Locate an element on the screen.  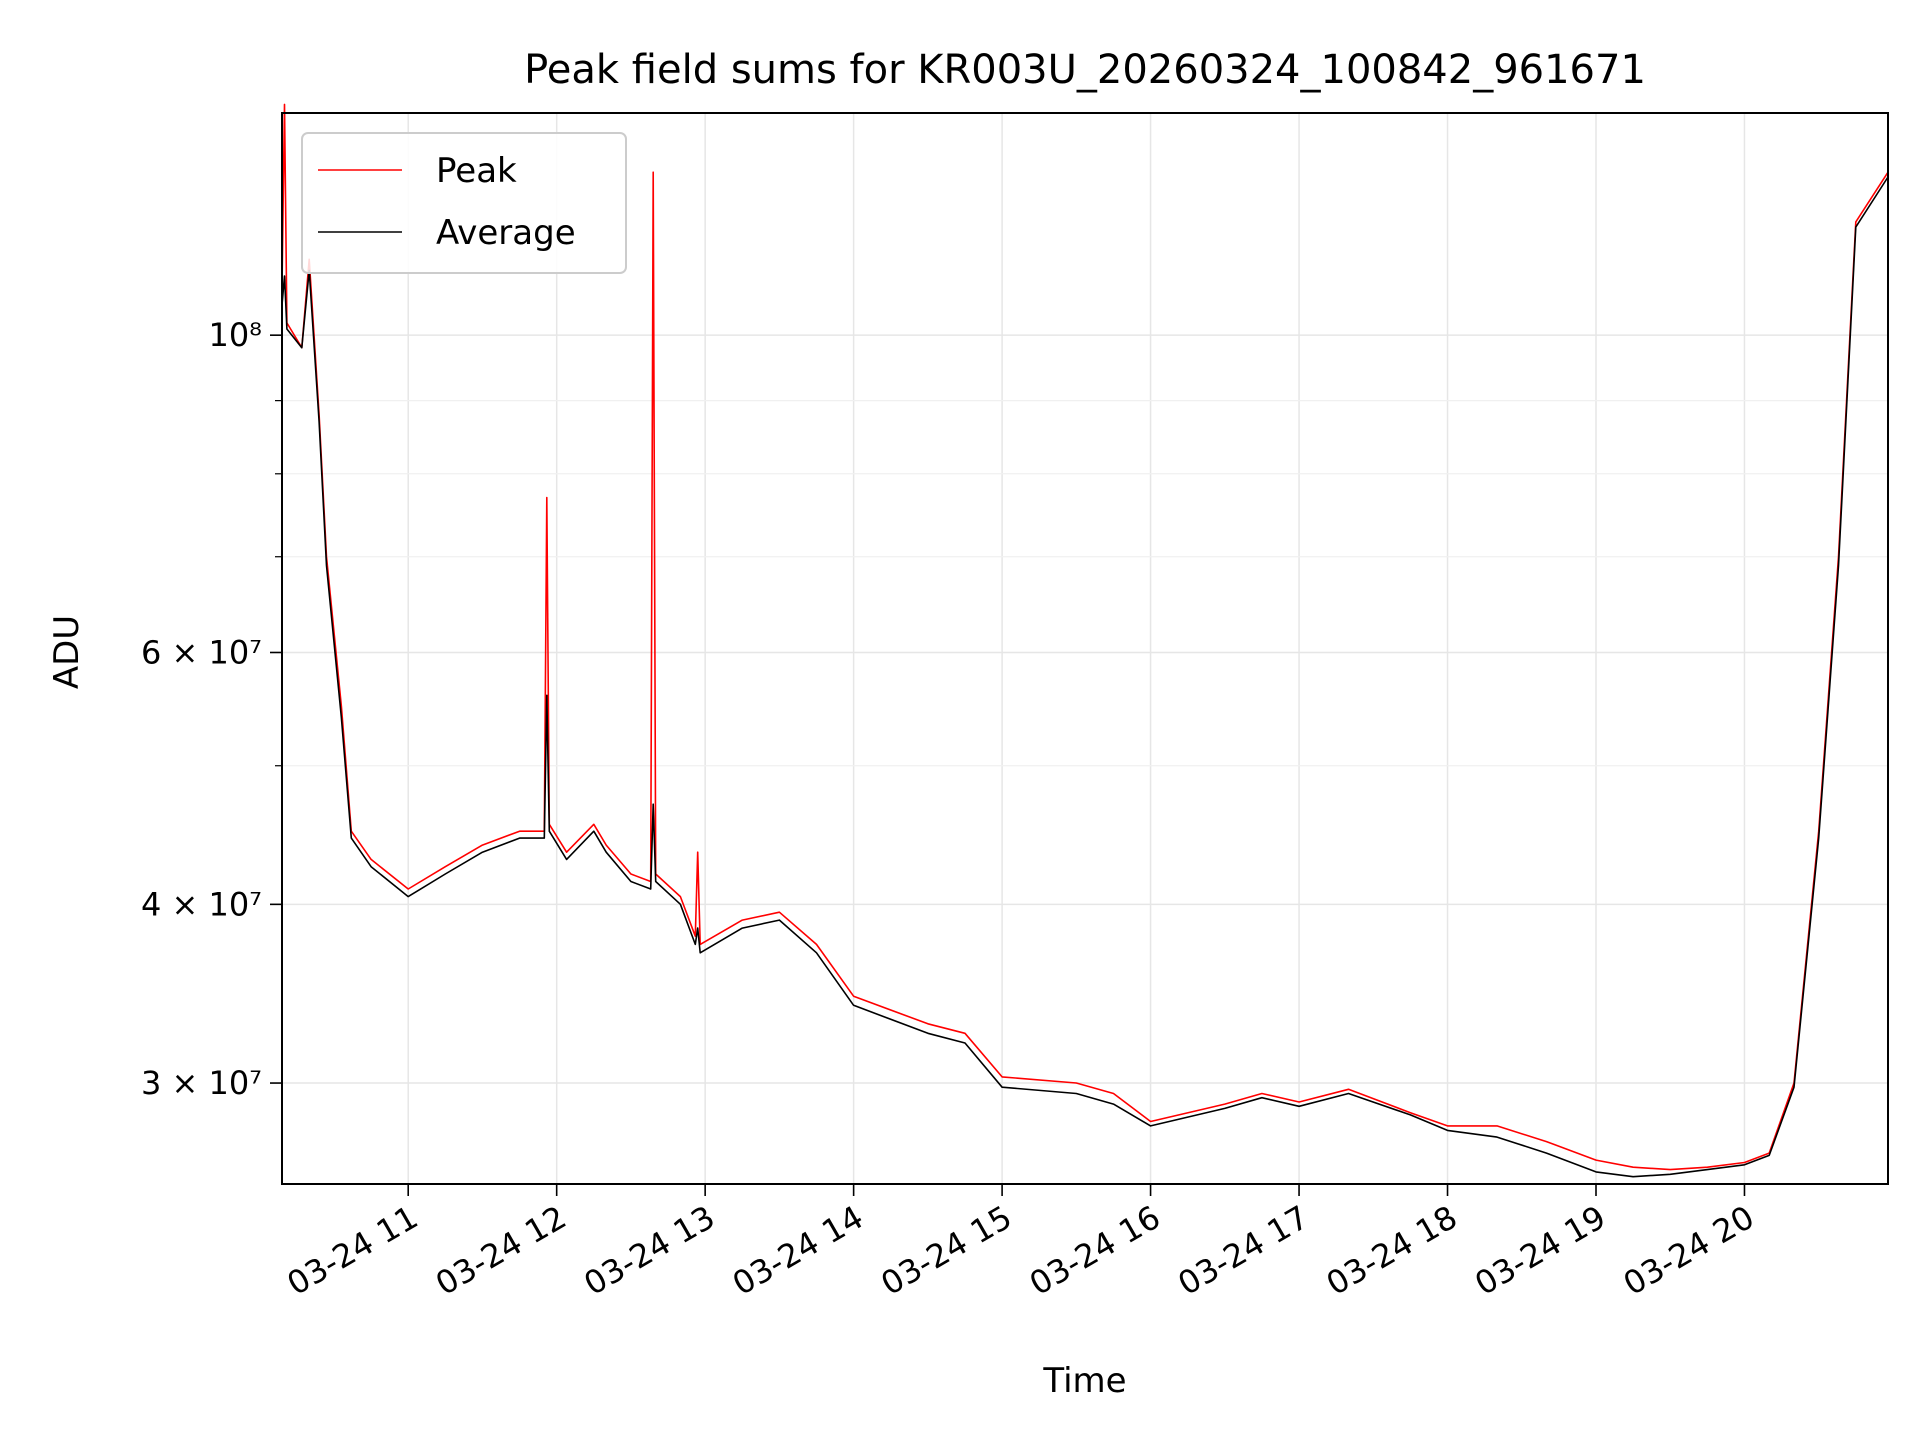
y-tick-label: 3 × 10⁷ is located at coordinates (201, 1083).